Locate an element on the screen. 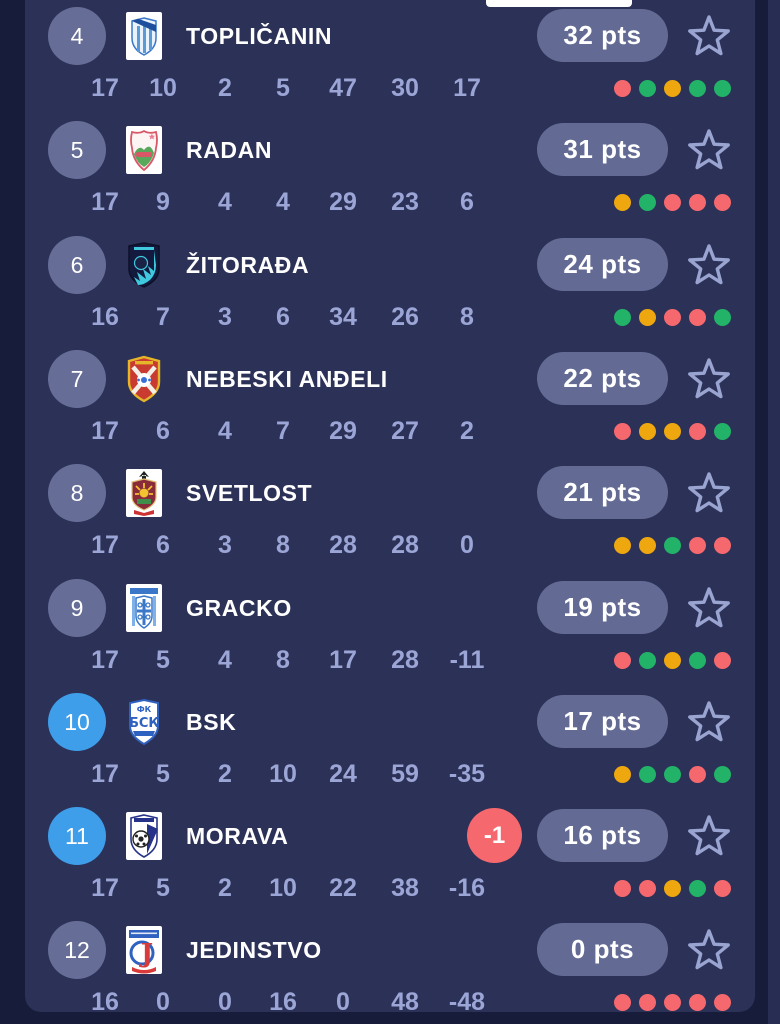  stat-goal_difference: 6 is located at coordinates (467, 202).